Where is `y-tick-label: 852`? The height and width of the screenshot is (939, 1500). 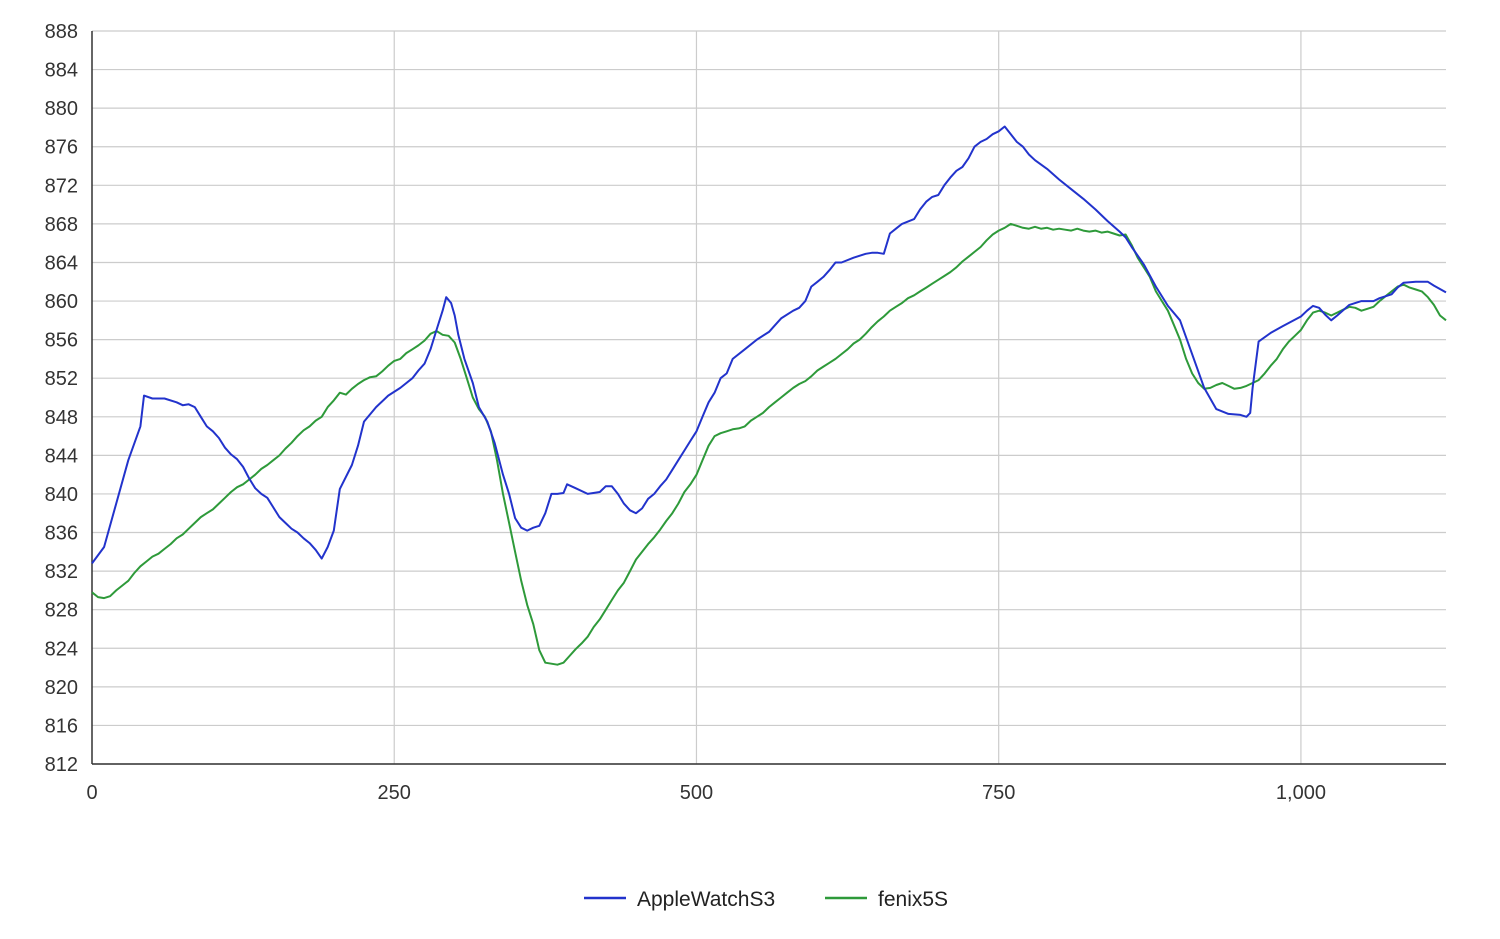
y-tick-label: 852 is located at coordinates (61, 379).